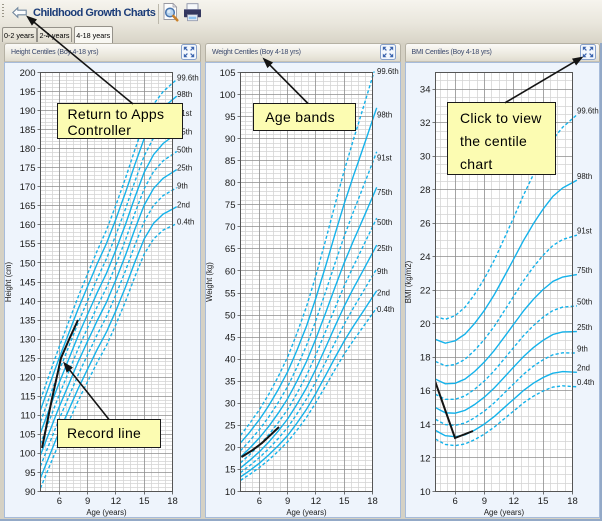 The width and height of the screenshot is (602, 521). I want to click on svg-text: 55, so click(230, 293).